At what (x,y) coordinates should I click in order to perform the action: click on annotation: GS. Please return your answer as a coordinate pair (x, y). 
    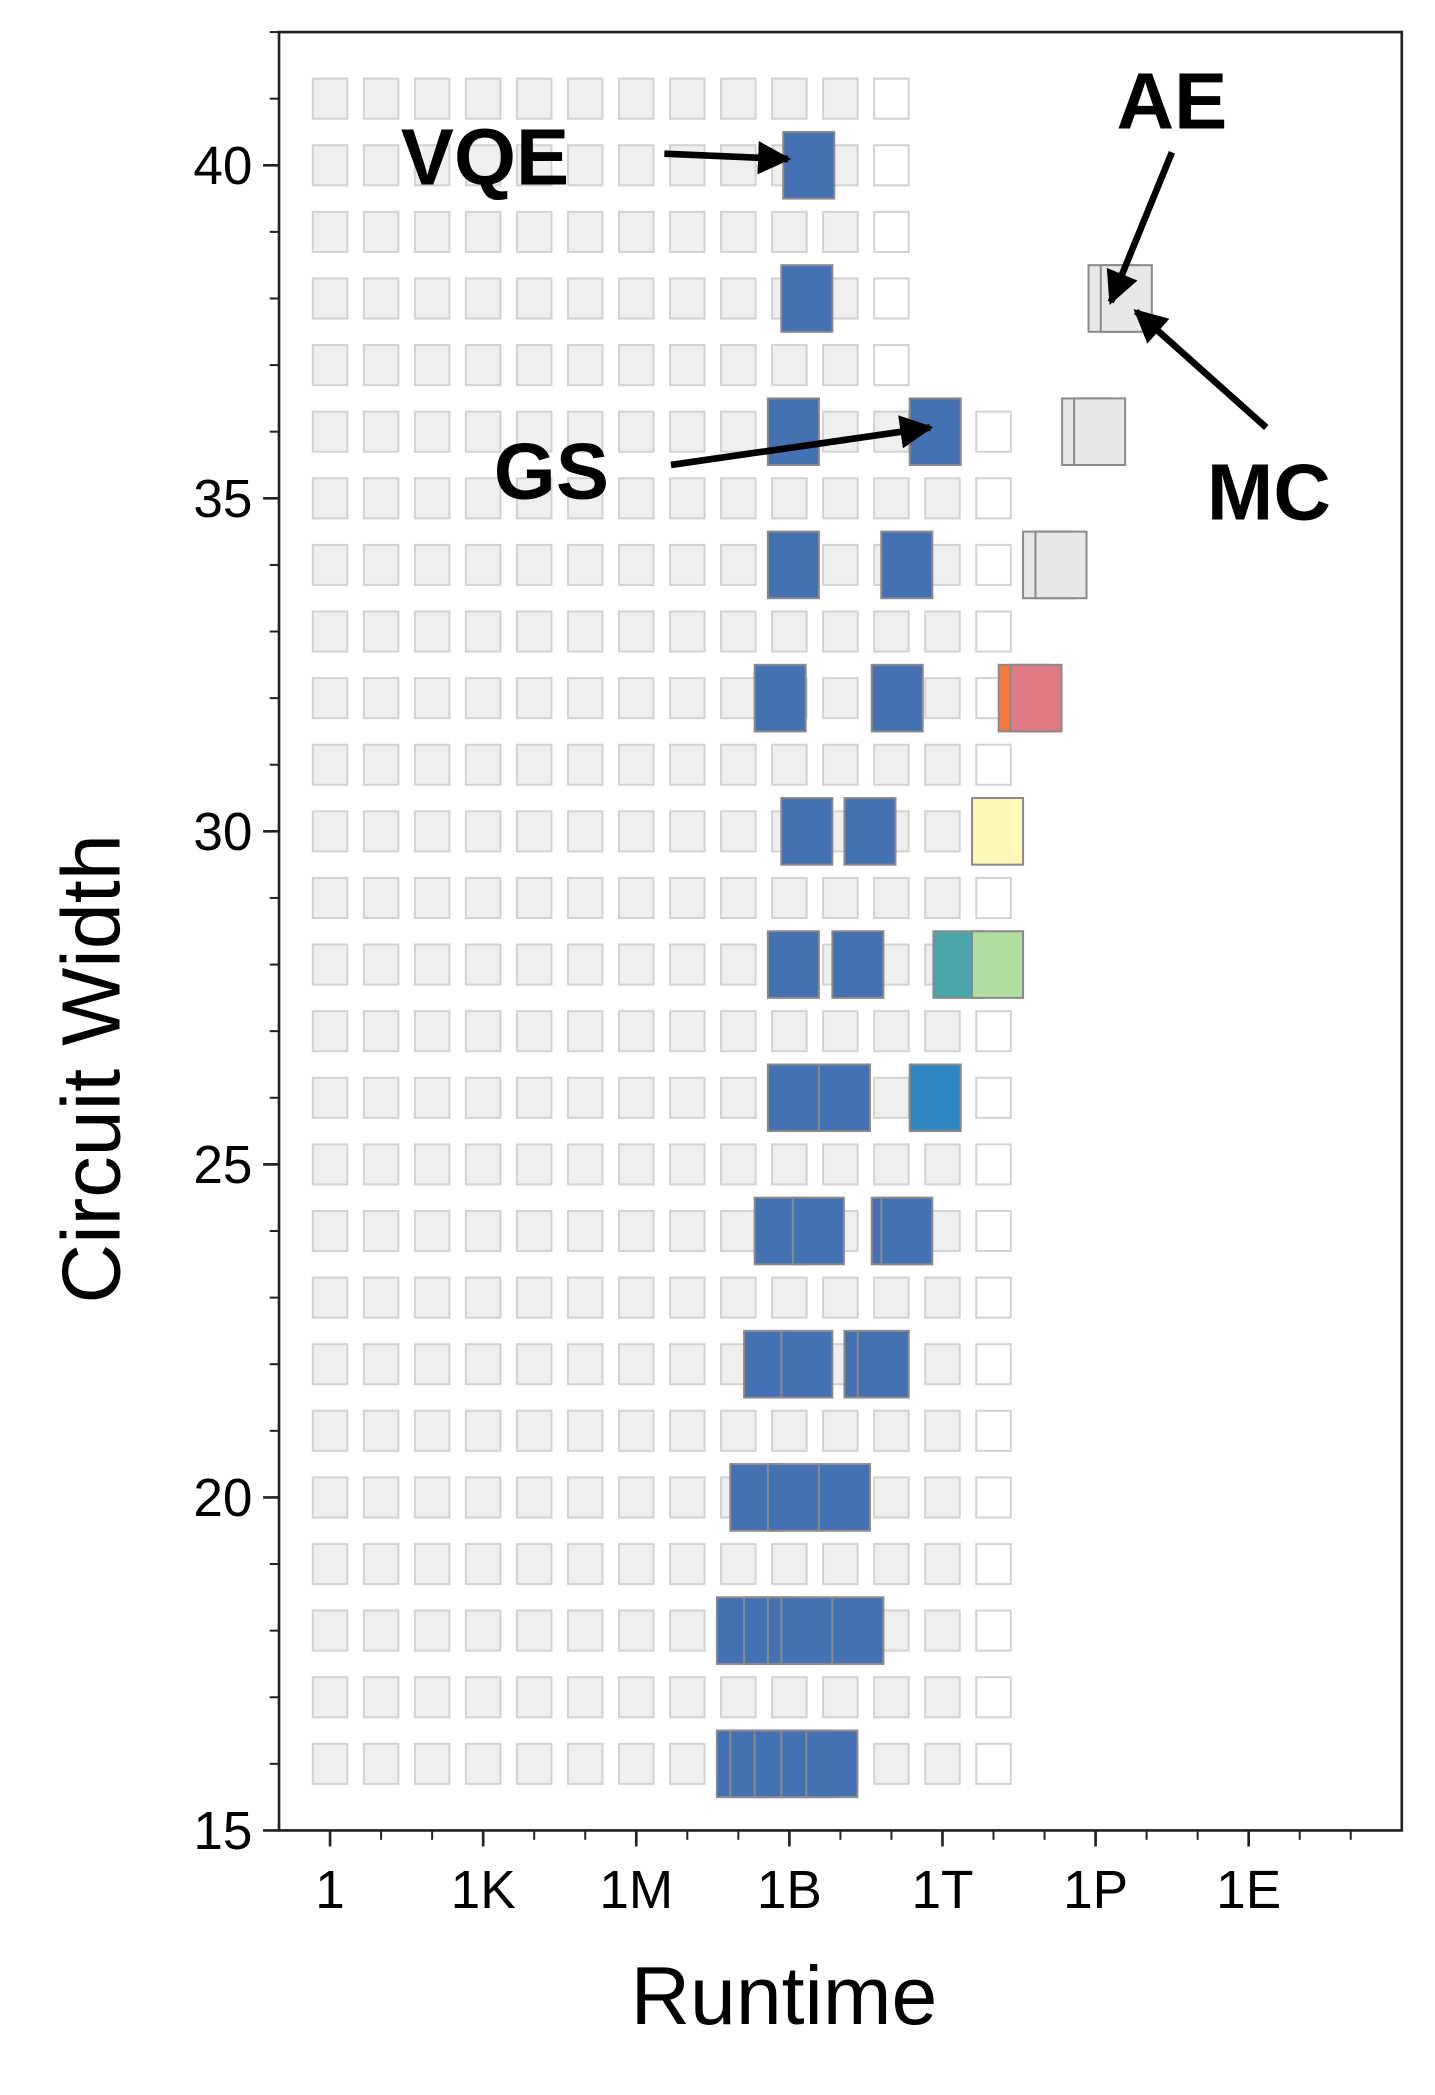
    Looking at the image, I should click on (551, 470).